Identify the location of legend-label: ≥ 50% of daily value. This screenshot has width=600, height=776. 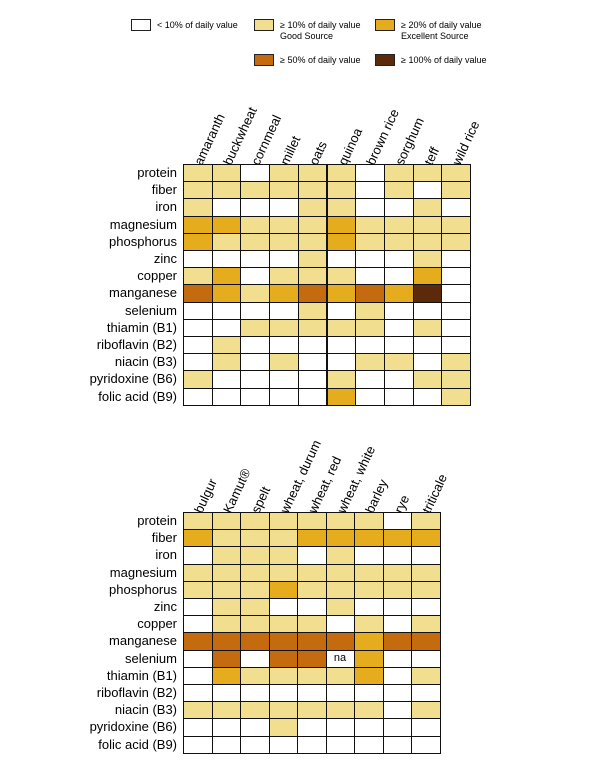
(320, 60).